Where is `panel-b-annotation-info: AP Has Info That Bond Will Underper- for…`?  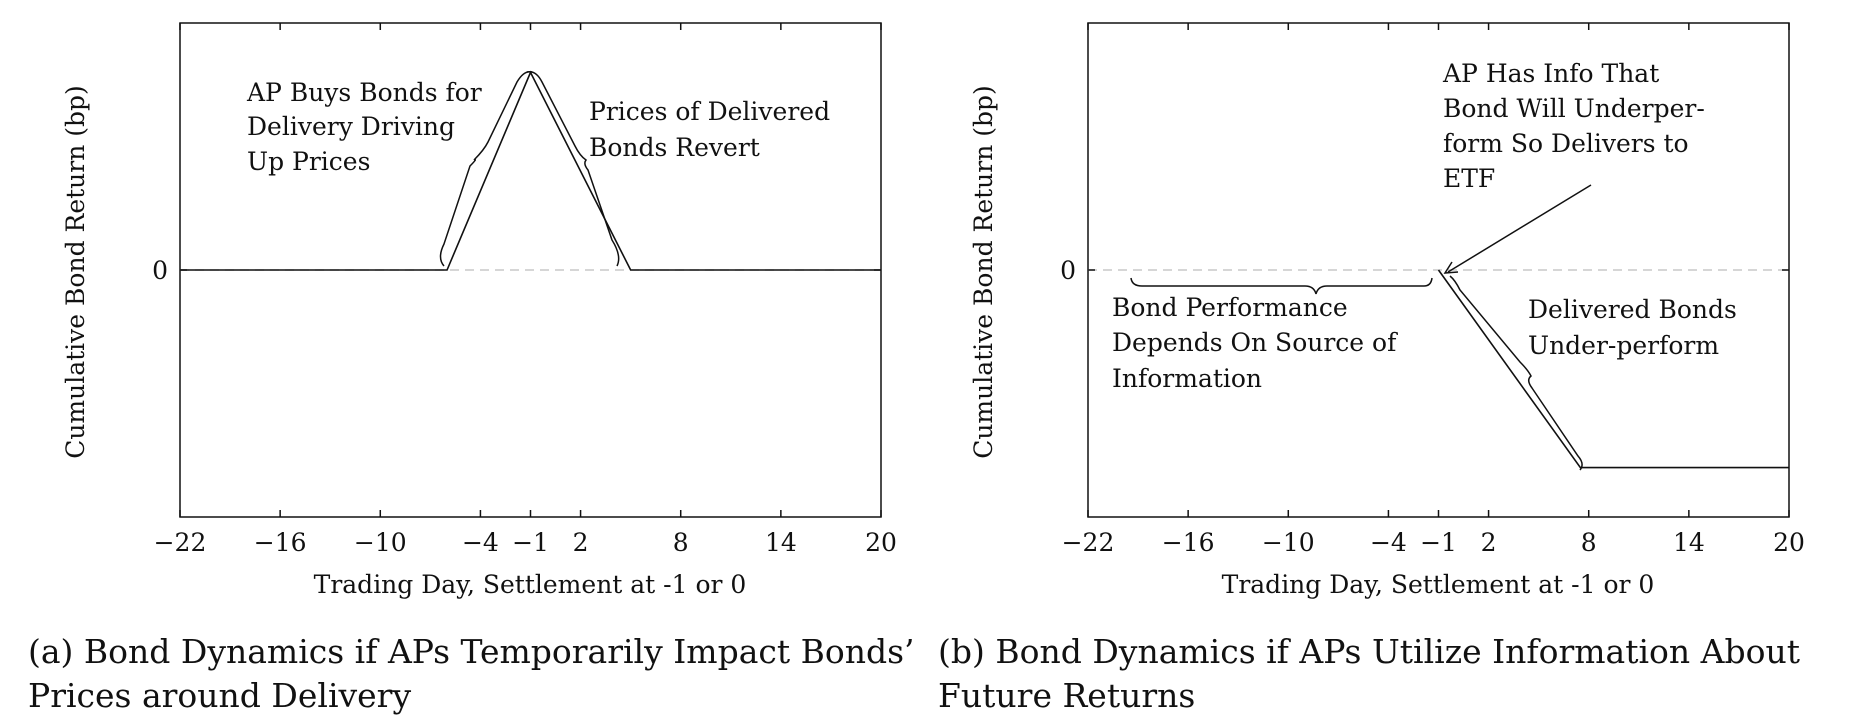 panel-b-annotation-info: AP Has Info That Bond Will Underper- for… is located at coordinates (1577, 126).